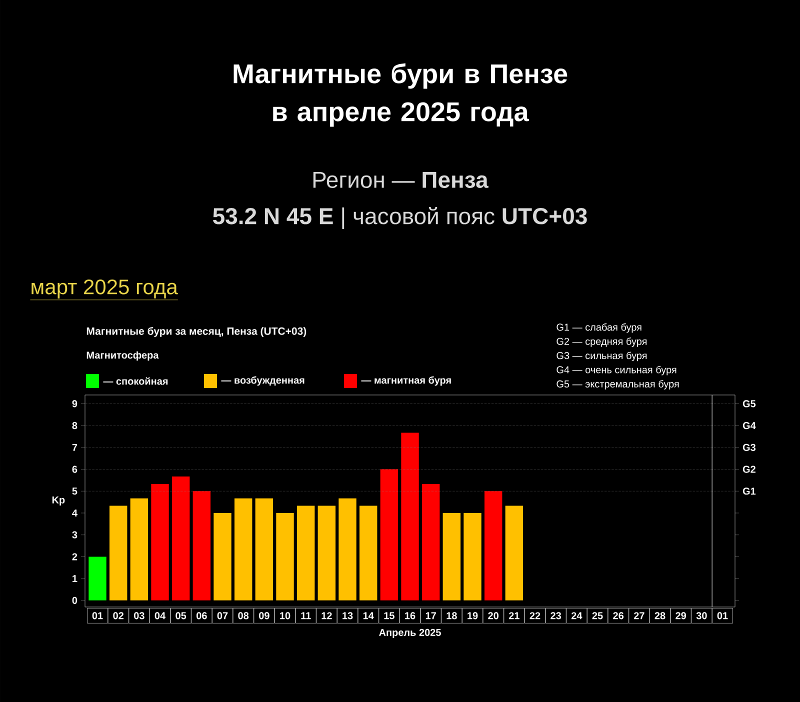  I want to click on x-tick-label: 04, so click(160, 616).